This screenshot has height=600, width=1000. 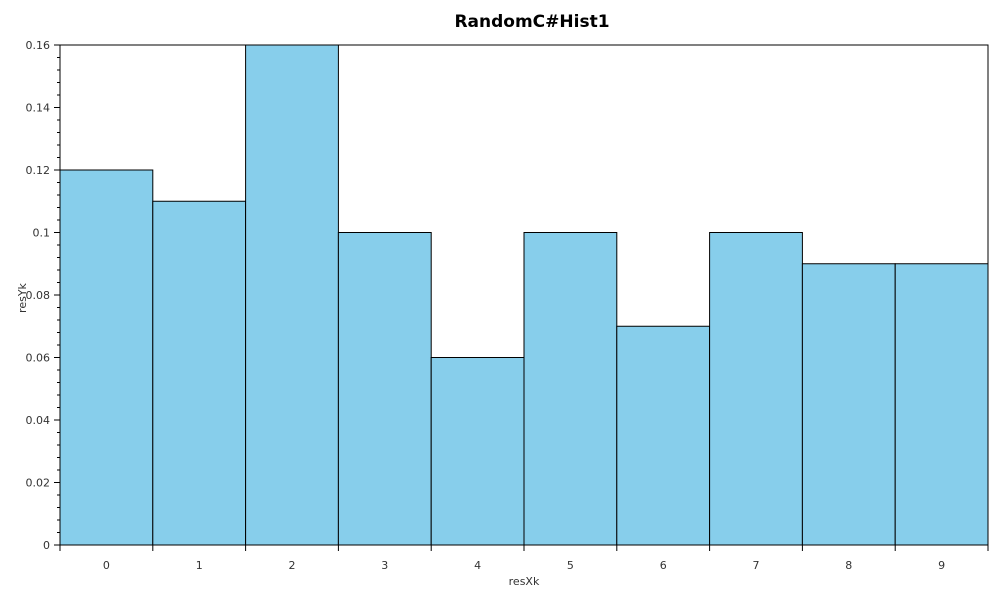 I want to click on x-tick-label-3: 3, so click(x=384, y=565).